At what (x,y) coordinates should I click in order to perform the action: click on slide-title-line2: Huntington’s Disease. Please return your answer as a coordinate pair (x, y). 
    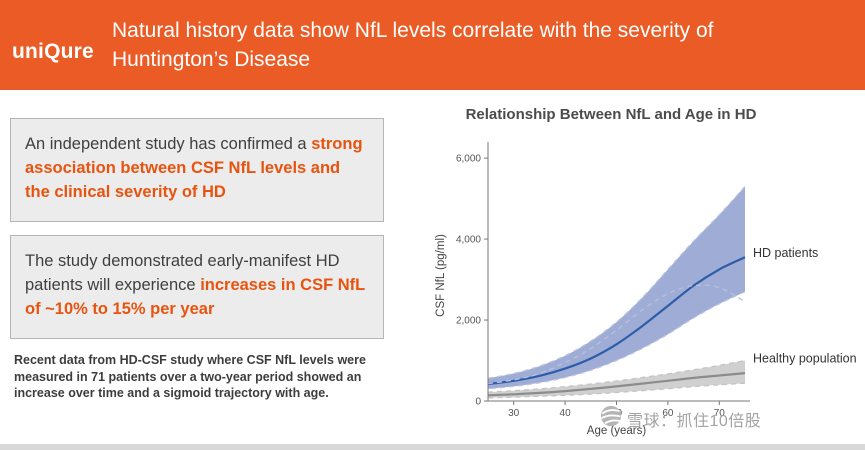
    Looking at the image, I should click on (211, 59).